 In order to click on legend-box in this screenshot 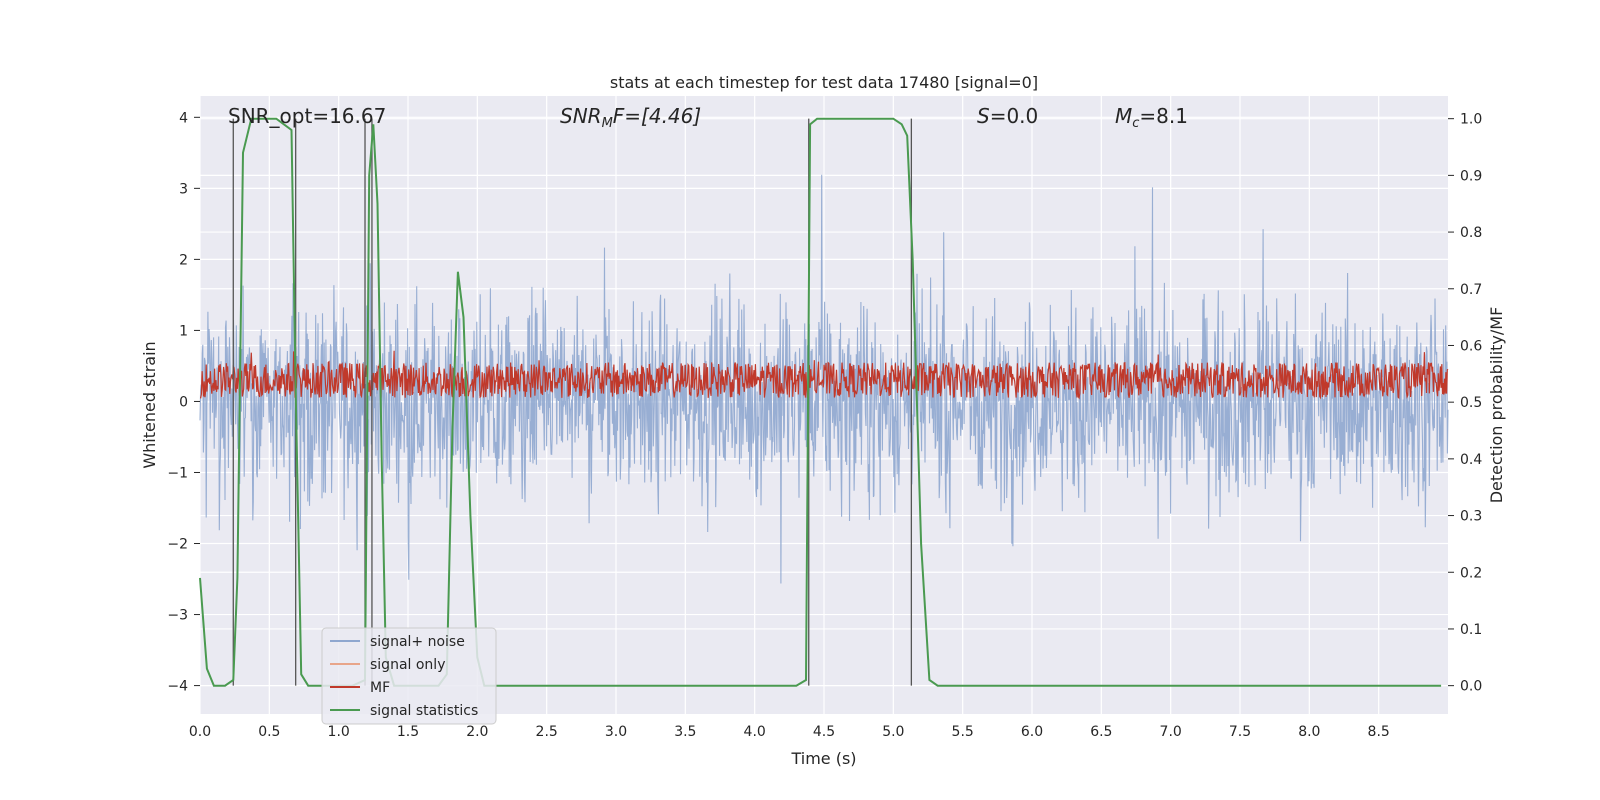, I will do `click(409, 676)`.